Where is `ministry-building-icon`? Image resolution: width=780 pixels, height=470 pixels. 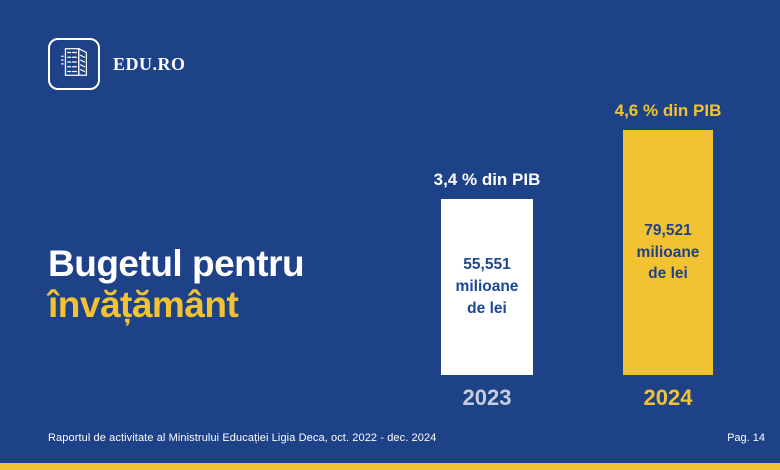 ministry-building-icon is located at coordinates (74, 64).